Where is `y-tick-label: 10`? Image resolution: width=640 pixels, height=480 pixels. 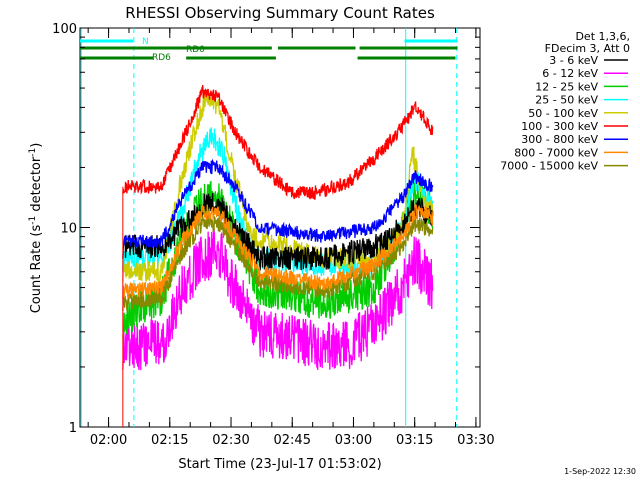 y-tick-label: 10 is located at coordinates (68, 229).